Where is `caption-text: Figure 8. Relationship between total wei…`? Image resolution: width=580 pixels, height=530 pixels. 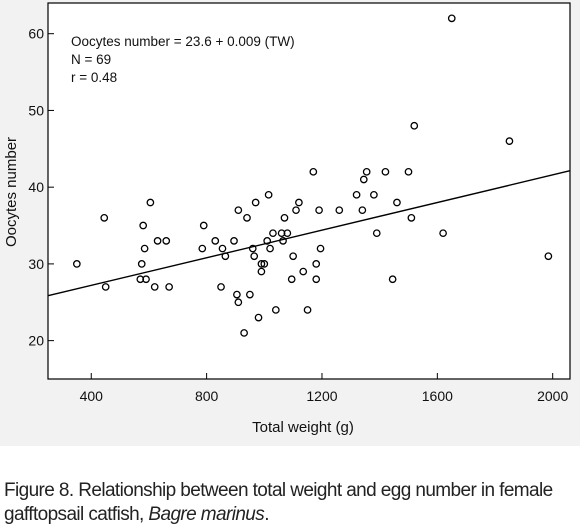
caption-text: Figure 8. Relationship between total wei… is located at coordinates (278, 502).